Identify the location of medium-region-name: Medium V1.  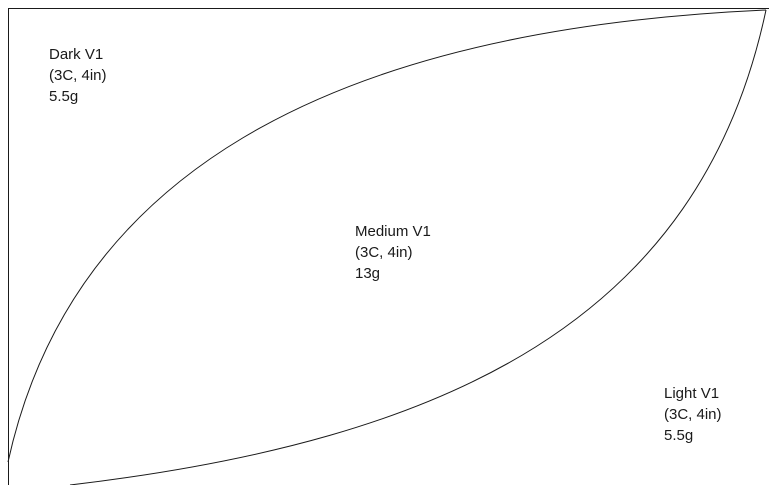
(393, 231).